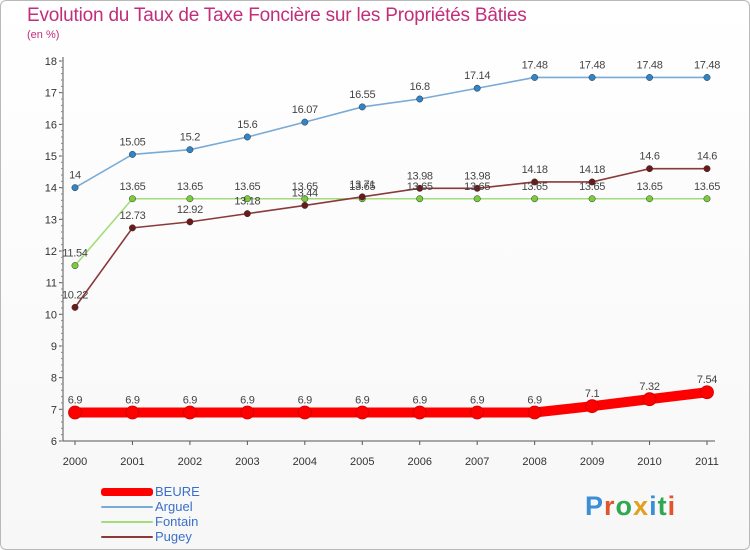 This screenshot has width=750, height=550. Describe the element at coordinates (51, 284) in the screenshot. I see `y-tick-label: 11` at that location.